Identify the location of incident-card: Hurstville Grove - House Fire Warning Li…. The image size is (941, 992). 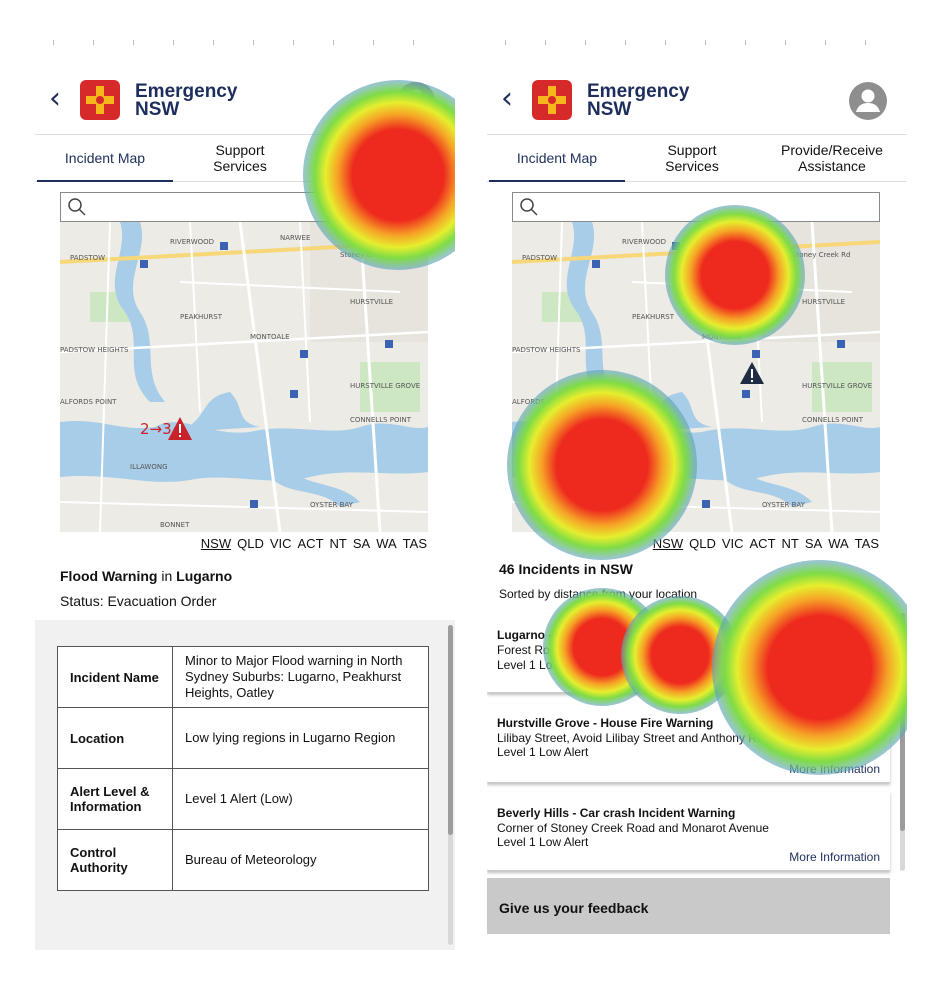
(688, 743).